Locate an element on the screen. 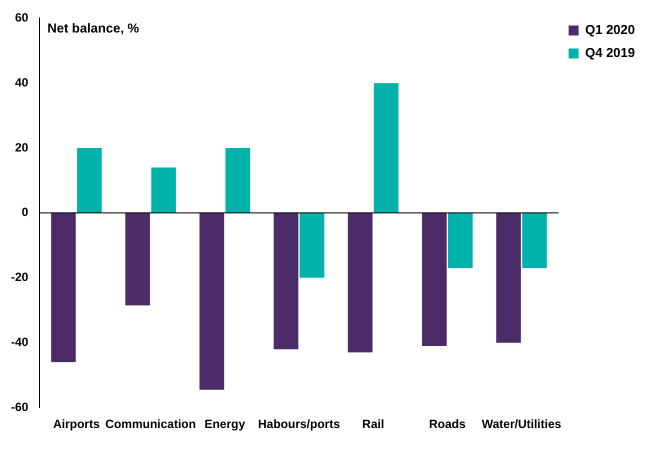 The image size is (659, 450). y-tick-label: -60 is located at coordinates (20, 407).